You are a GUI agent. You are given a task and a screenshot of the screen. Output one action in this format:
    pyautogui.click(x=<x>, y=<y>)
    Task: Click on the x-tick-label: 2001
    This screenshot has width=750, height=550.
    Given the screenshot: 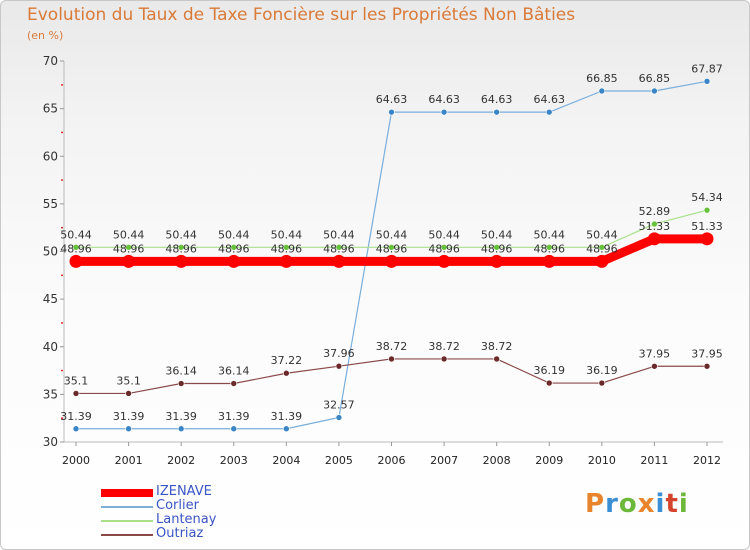 What is the action you would take?
    pyautogui.click(x=129, y=460)
    